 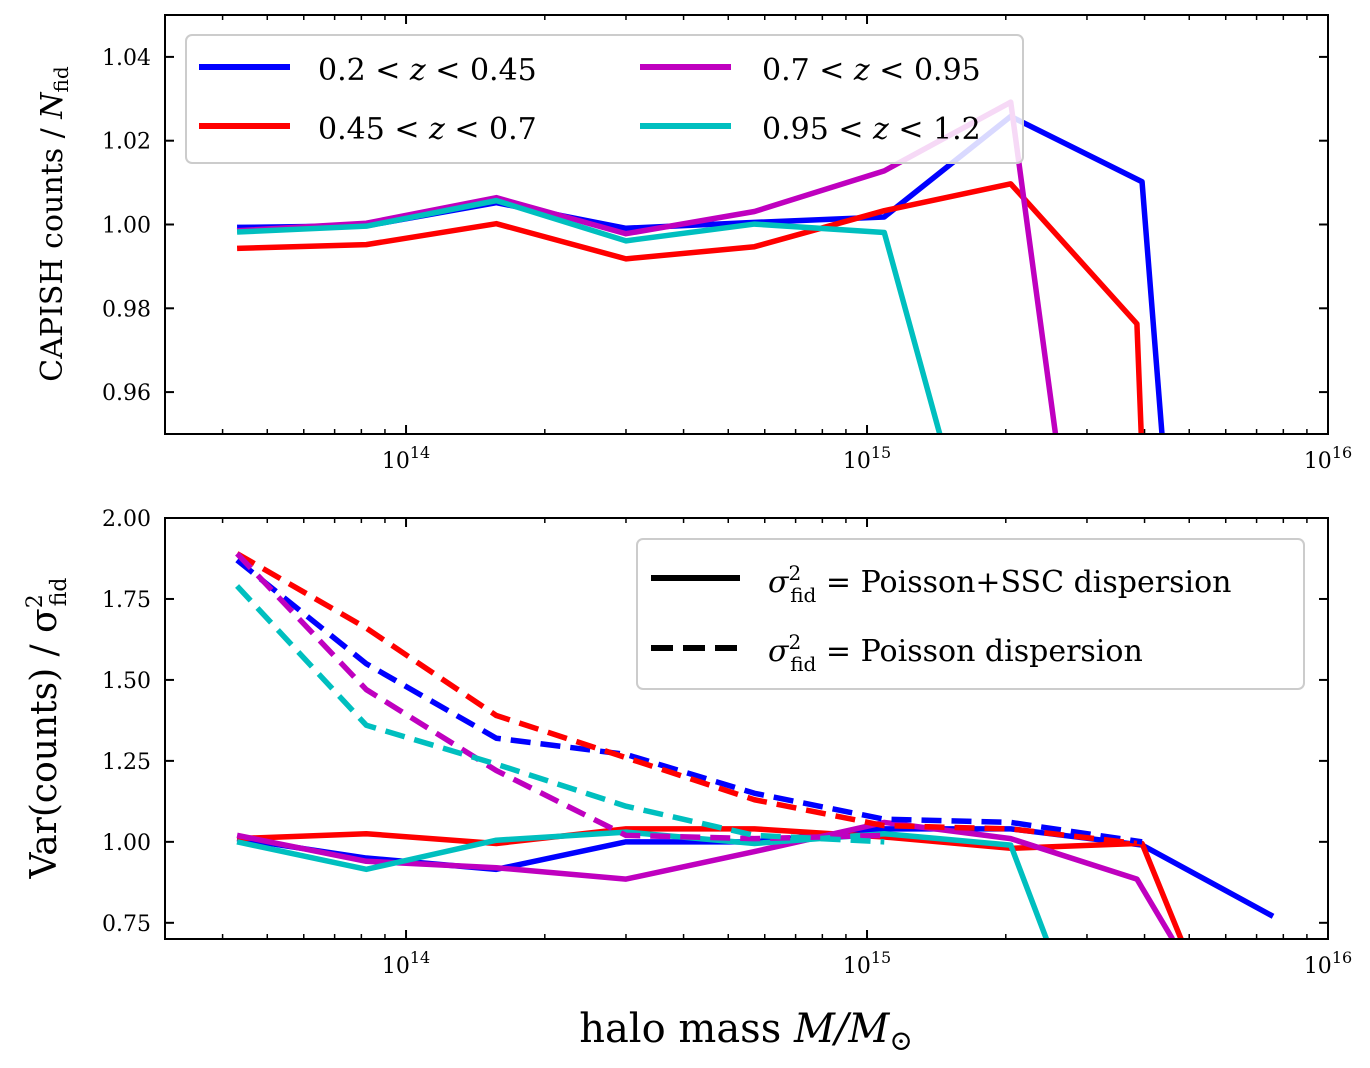 What do you see at coordinates (126, 843) in the screenshot?
I see `bottom-ytick-label: 1.00` at bounding box center [126, 843].